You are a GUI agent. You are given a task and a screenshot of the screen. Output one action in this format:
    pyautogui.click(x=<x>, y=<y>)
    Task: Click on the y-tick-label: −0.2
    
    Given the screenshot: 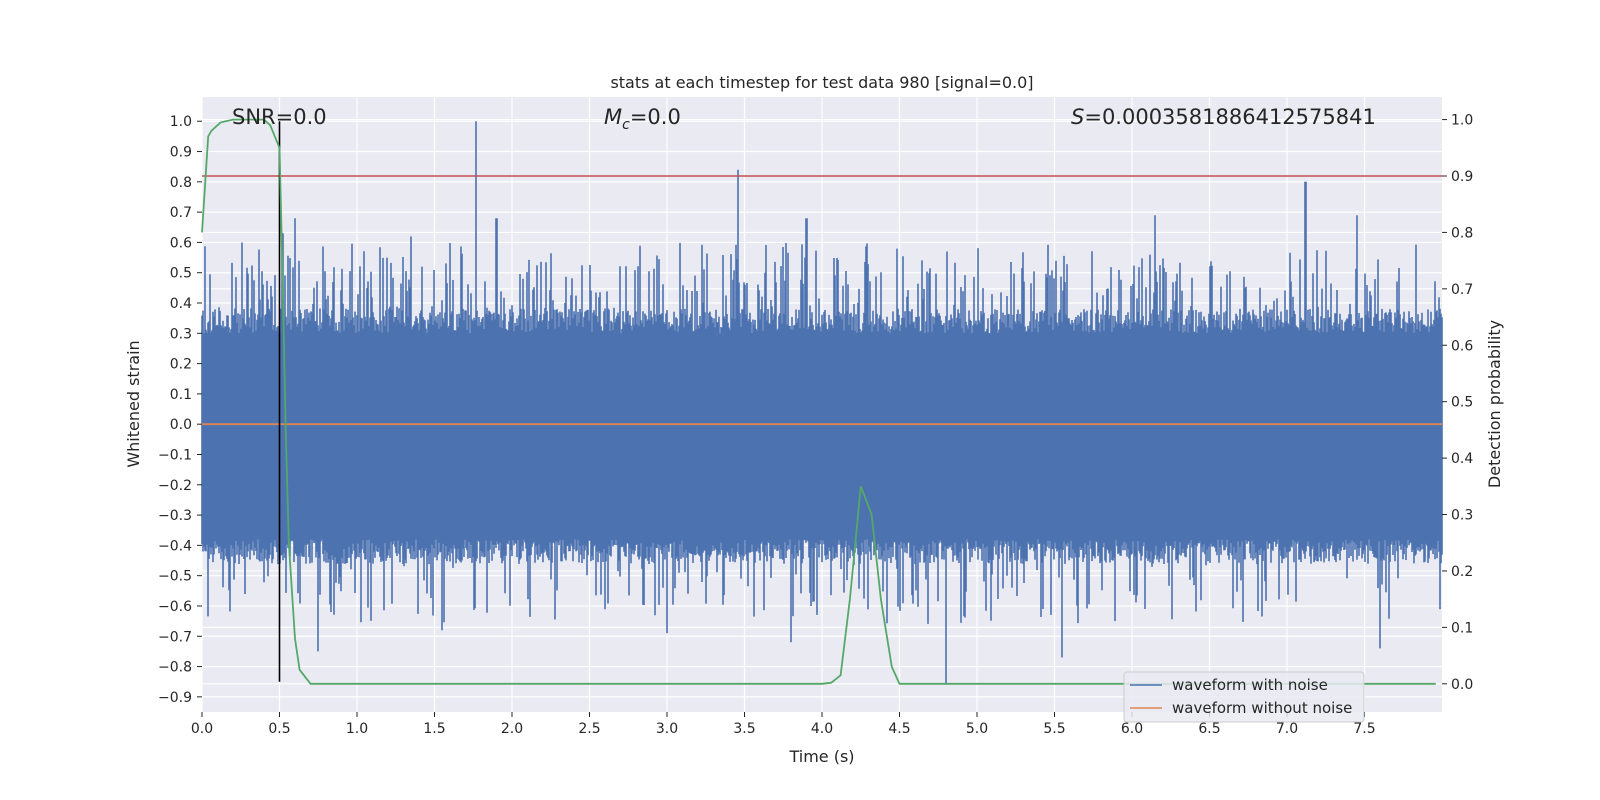 What is the action you would take?
    pyautogui.click(x=175, y=486)
    